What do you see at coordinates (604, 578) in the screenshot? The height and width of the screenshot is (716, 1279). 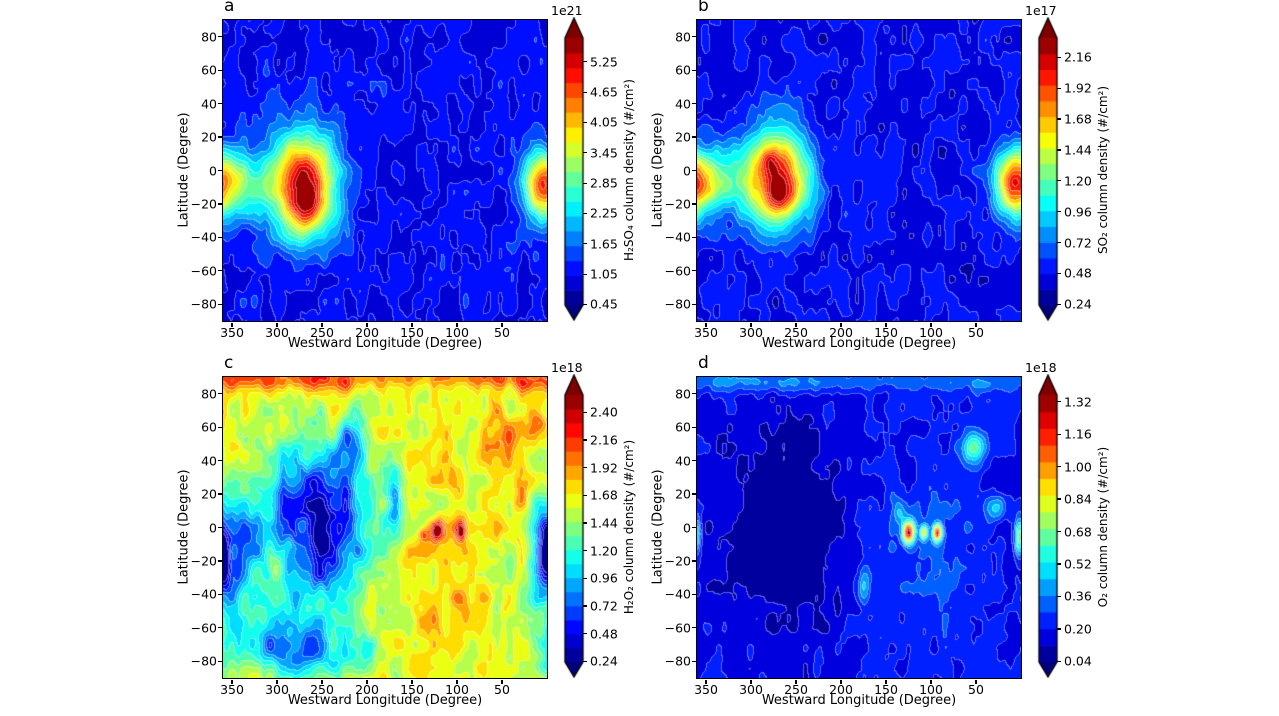 I see `colorbar-tick-label: 0.96` at bounding box center [604, 578].